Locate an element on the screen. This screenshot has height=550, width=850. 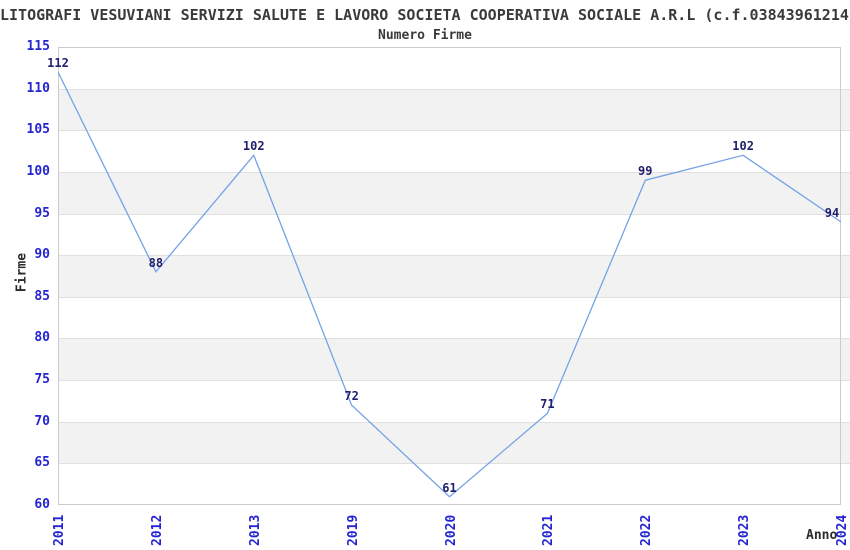
y-tick-label: 115 is located at coordinates (38, 46).